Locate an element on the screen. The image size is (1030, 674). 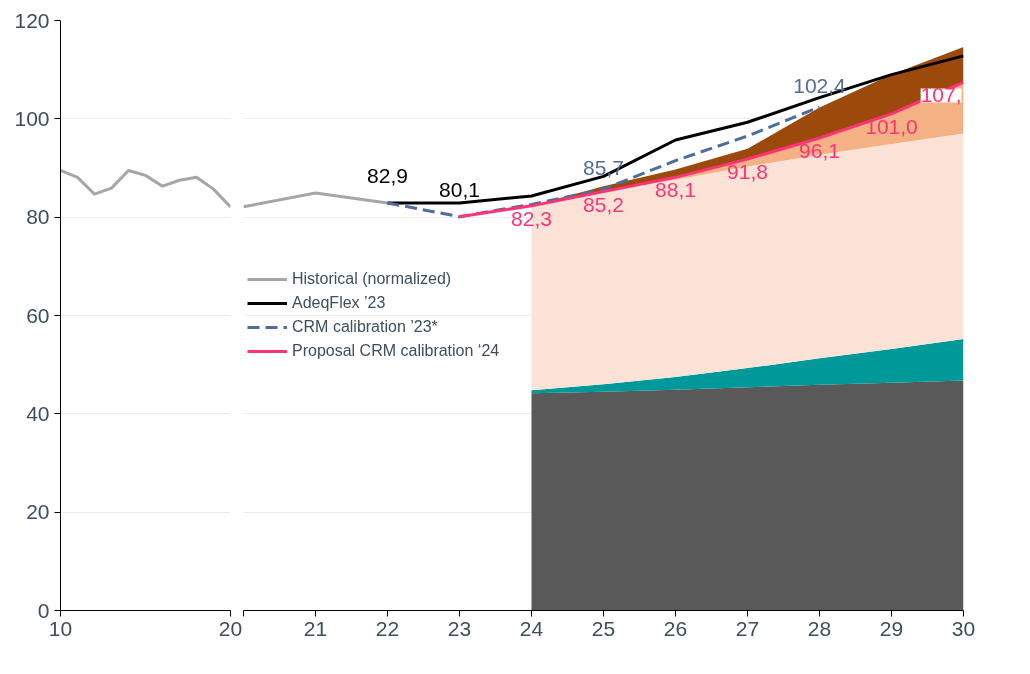
x-tick-label: 20 is located at coordinates (230, 628).